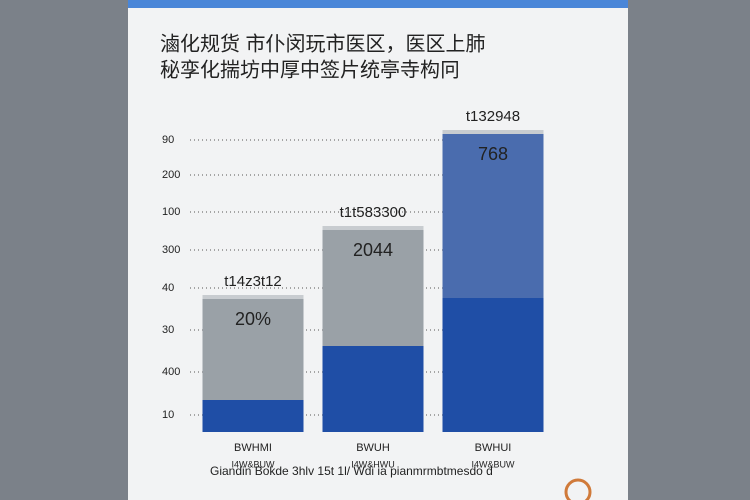 The width and height of the screenshot is (750, 500). What do you see at coordinates (378, 4) in the screenshot?
I see `top-stripe` at bounding box center [378, 4].